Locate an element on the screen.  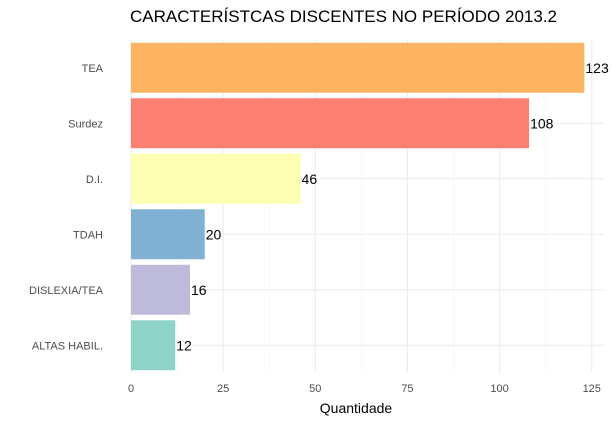
x-tick-label: 75 is located at coordinates (407, 389).